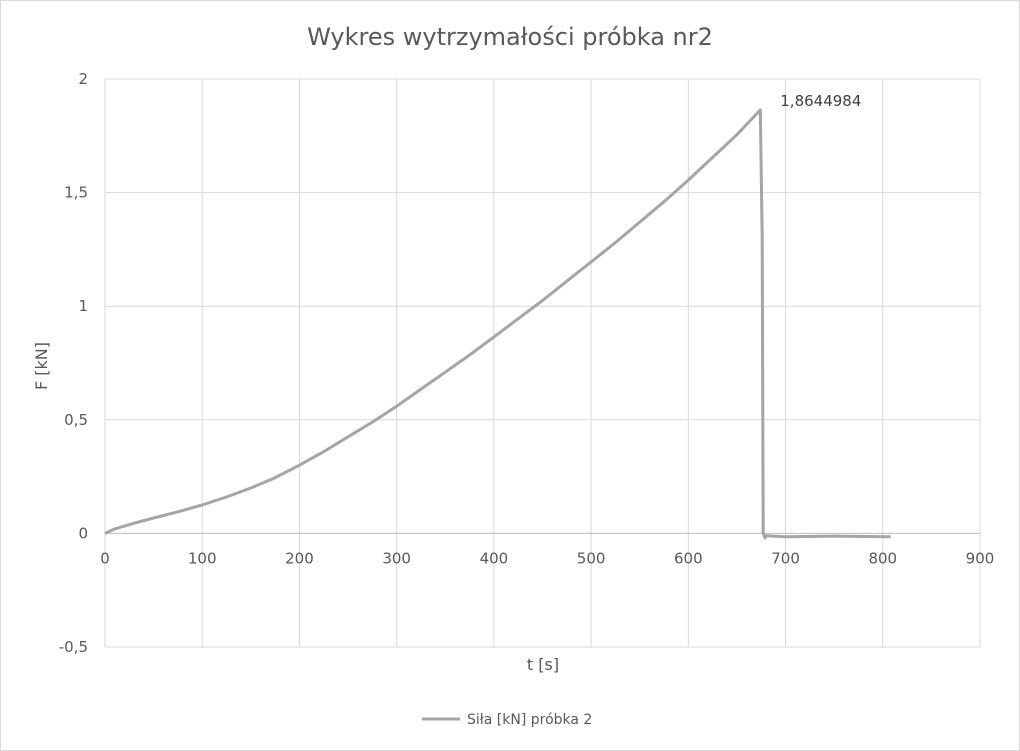 The width and height of the screenshot is (1020, 751). What do you see at coordinates (76, 193) in the screenshot?
I see `y-tick-label: 1,5` at bounding box center [76, 193].